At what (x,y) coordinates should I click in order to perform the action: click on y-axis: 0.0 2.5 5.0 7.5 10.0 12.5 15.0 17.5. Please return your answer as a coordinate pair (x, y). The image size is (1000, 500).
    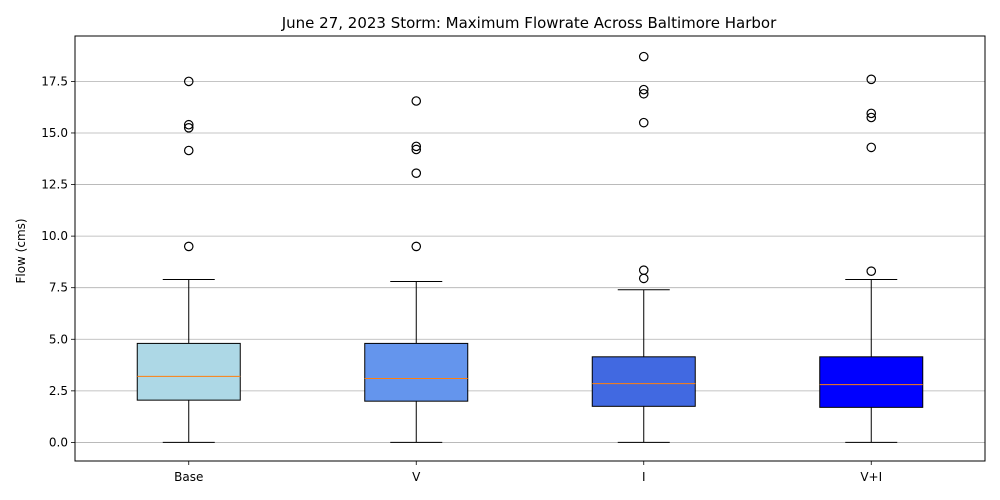
    Looking at the image, I should click on (58, 261).